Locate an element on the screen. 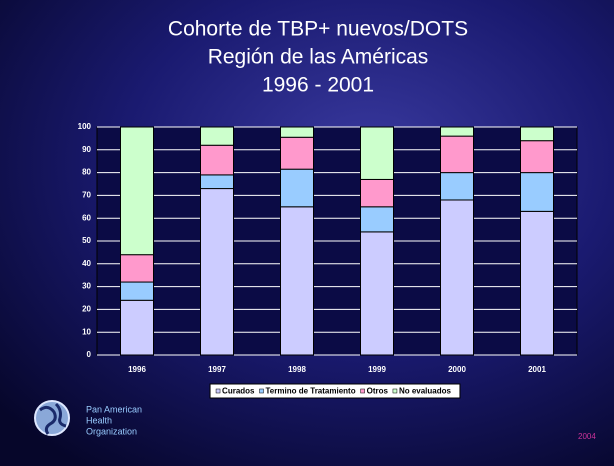  y-tick-label: 80 is located at coordinates (86, 172).